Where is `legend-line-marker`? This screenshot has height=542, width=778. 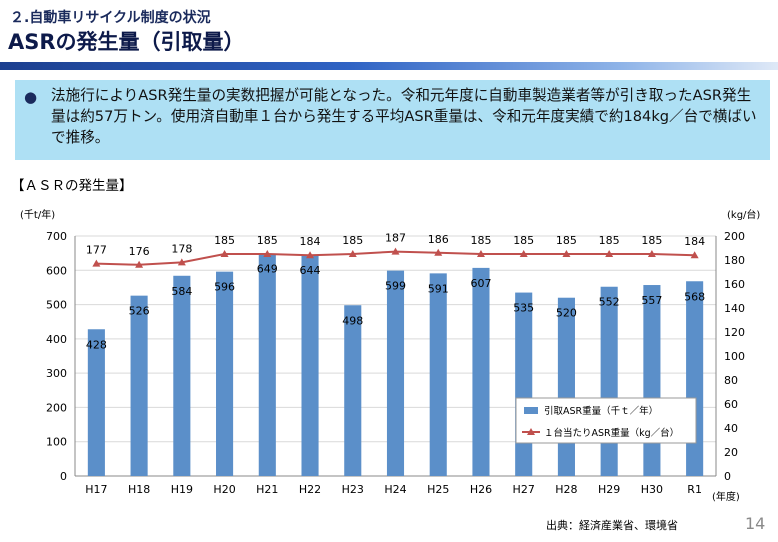 legend-line-marker is located at coordinates (531, 431).